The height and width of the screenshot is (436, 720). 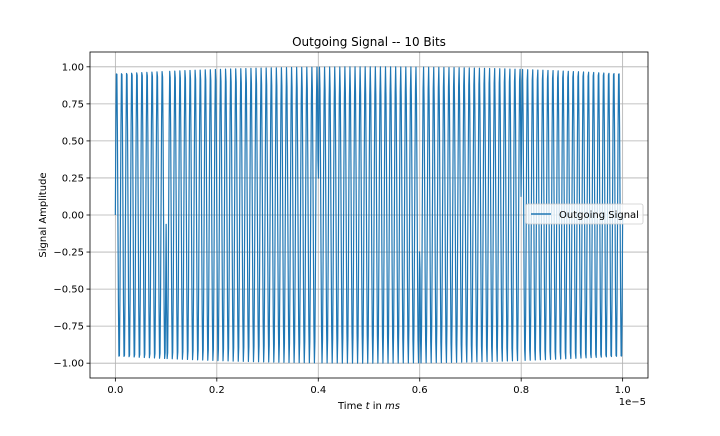 I want to click on legend: Outgoing Signal, so click(x=584, y=214).